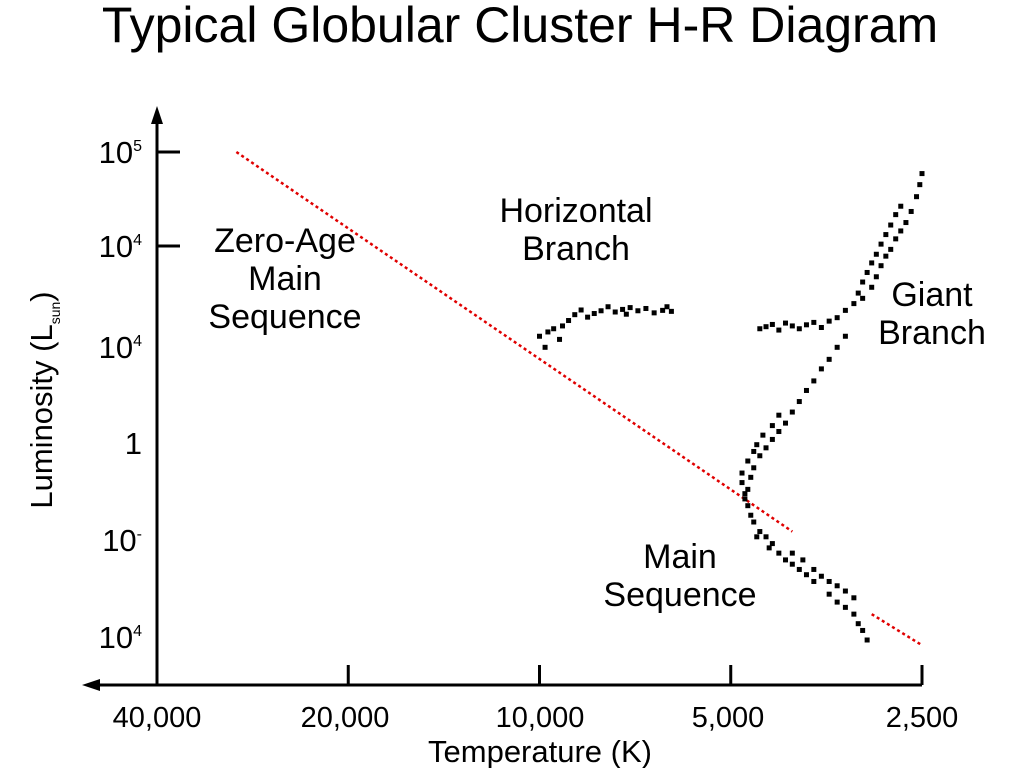  Describe the element at coordinates (540, 751) in the screenshot. I see `x-axis-title: Temperature (K)` at that location.